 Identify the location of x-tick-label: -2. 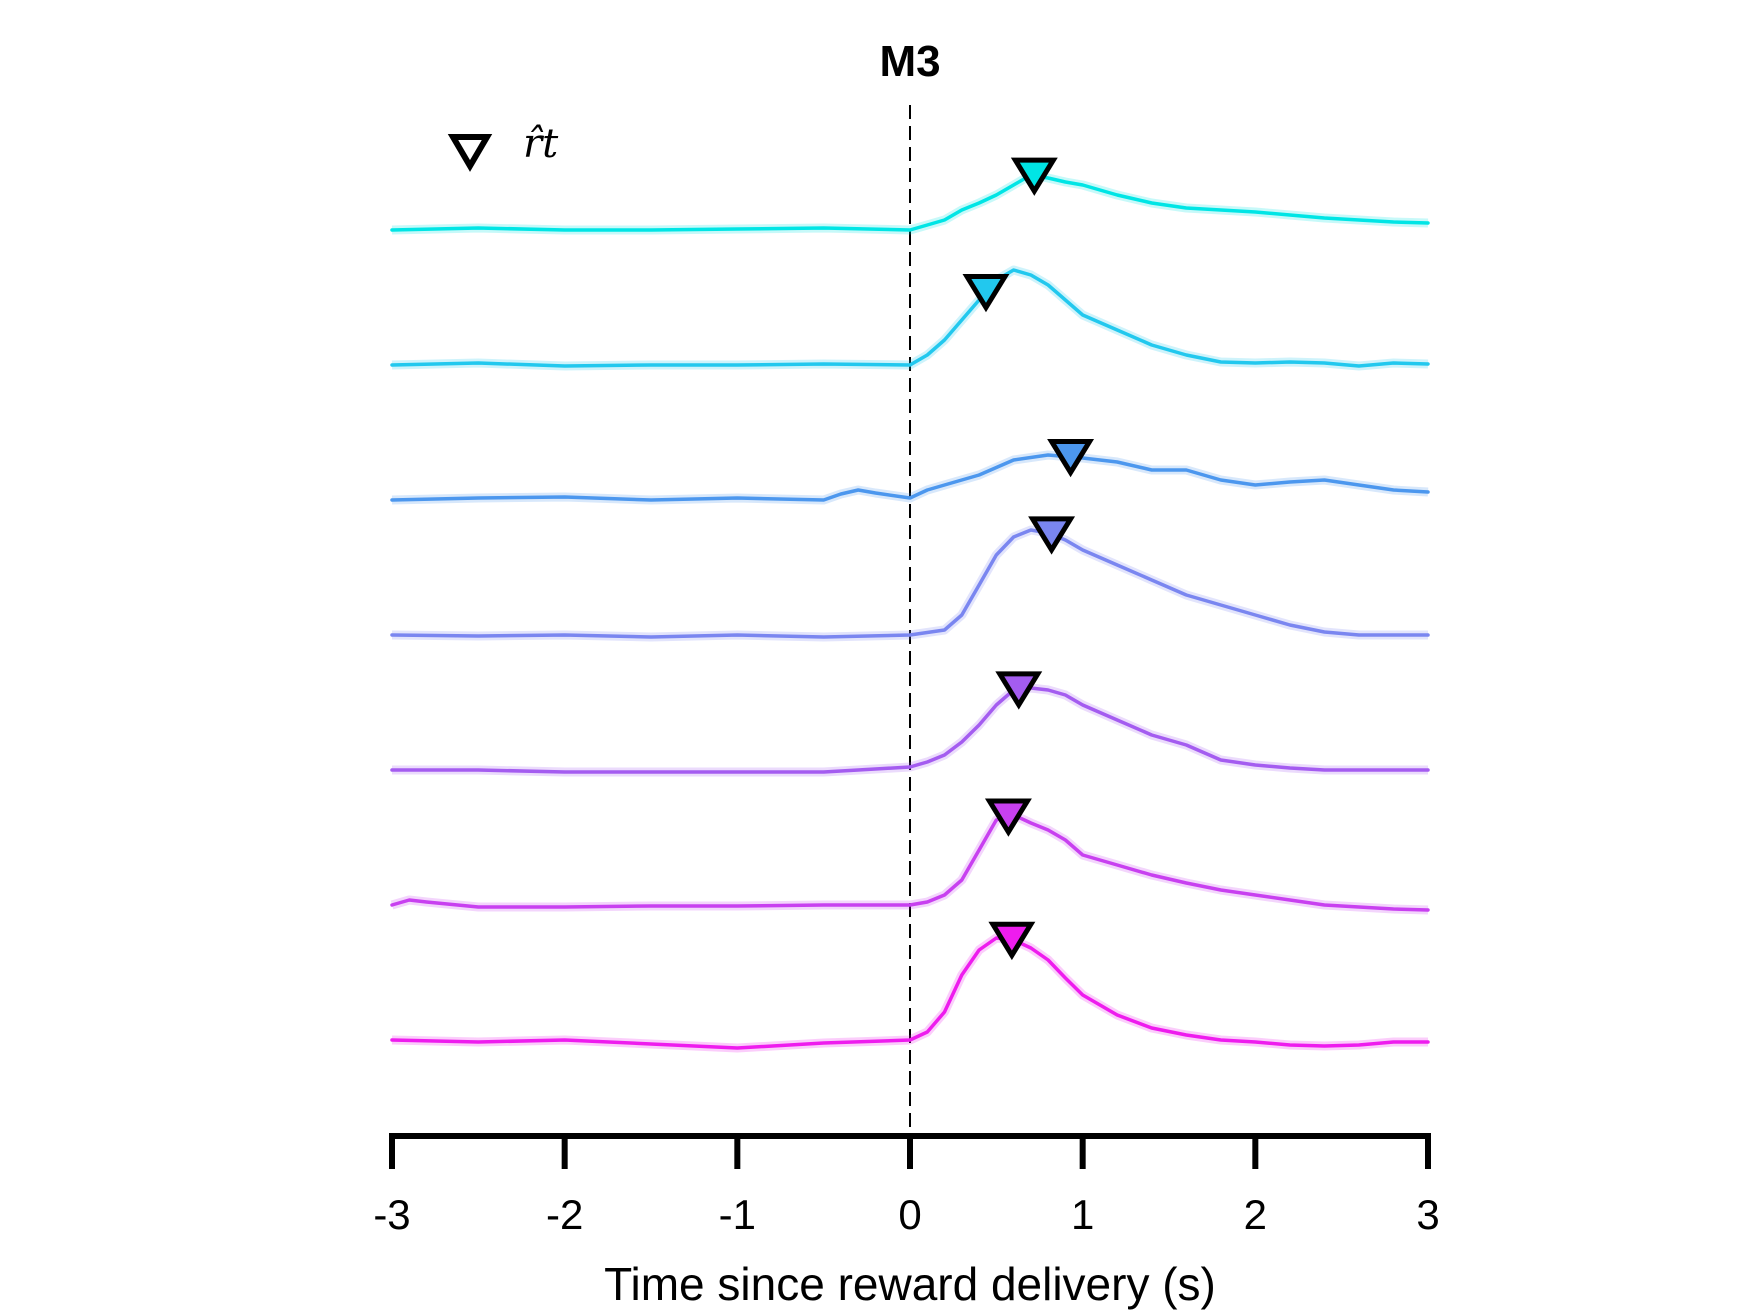
(564, 1214).